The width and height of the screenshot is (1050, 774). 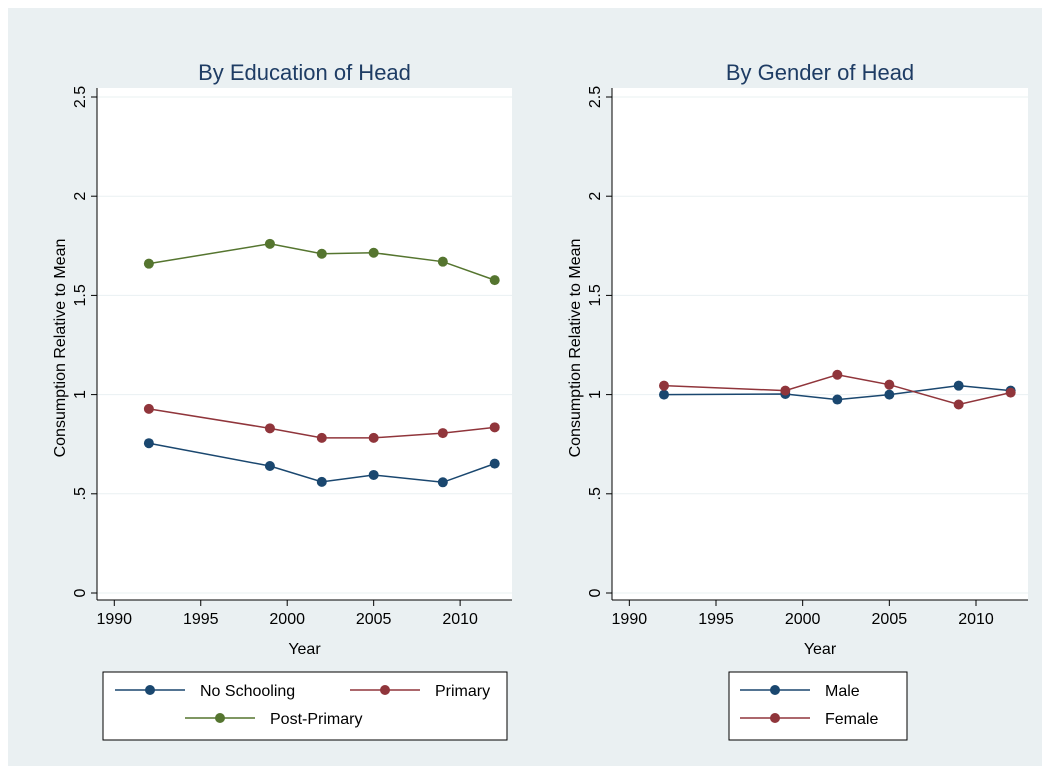 I want to click on legend-label: Female, so click(x=851, y=719).